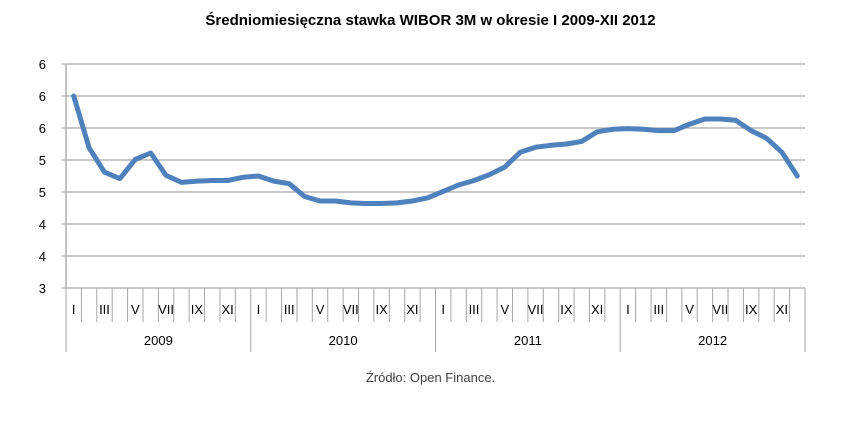 This screenshot has height=426, width=861. Describe the element at coordinates (712, 340) in the screenshot. I see `x-year-label: 2012` at that location.